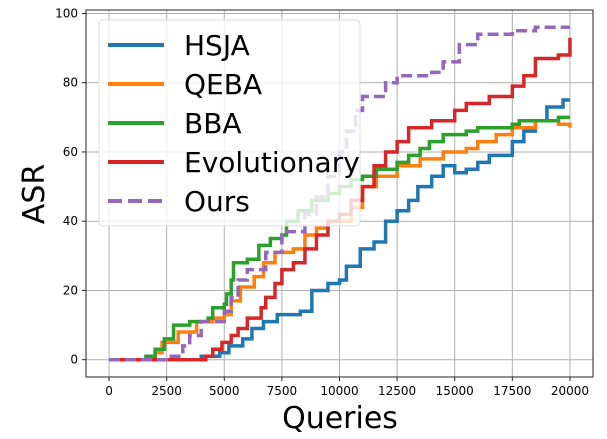 The width and height of the screenshot is (607, 439). I want to click on legend-label: QEBA, so click(223, 84).